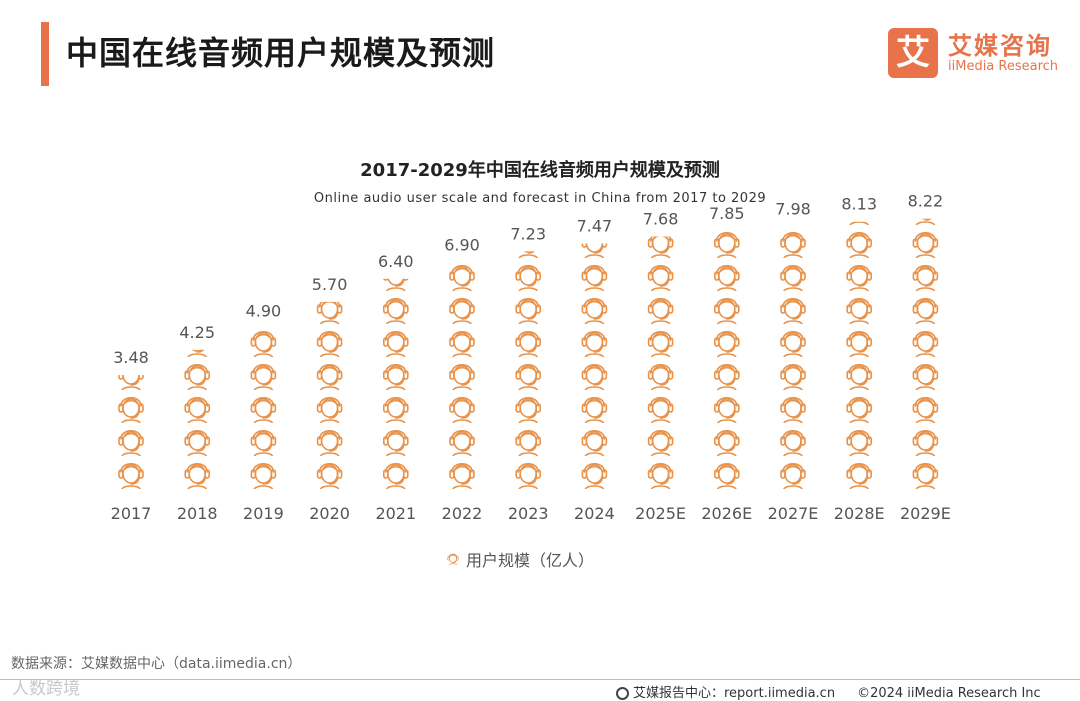 The image size is (1080, 701). I want to click on bar-2022, so click(462, 376).